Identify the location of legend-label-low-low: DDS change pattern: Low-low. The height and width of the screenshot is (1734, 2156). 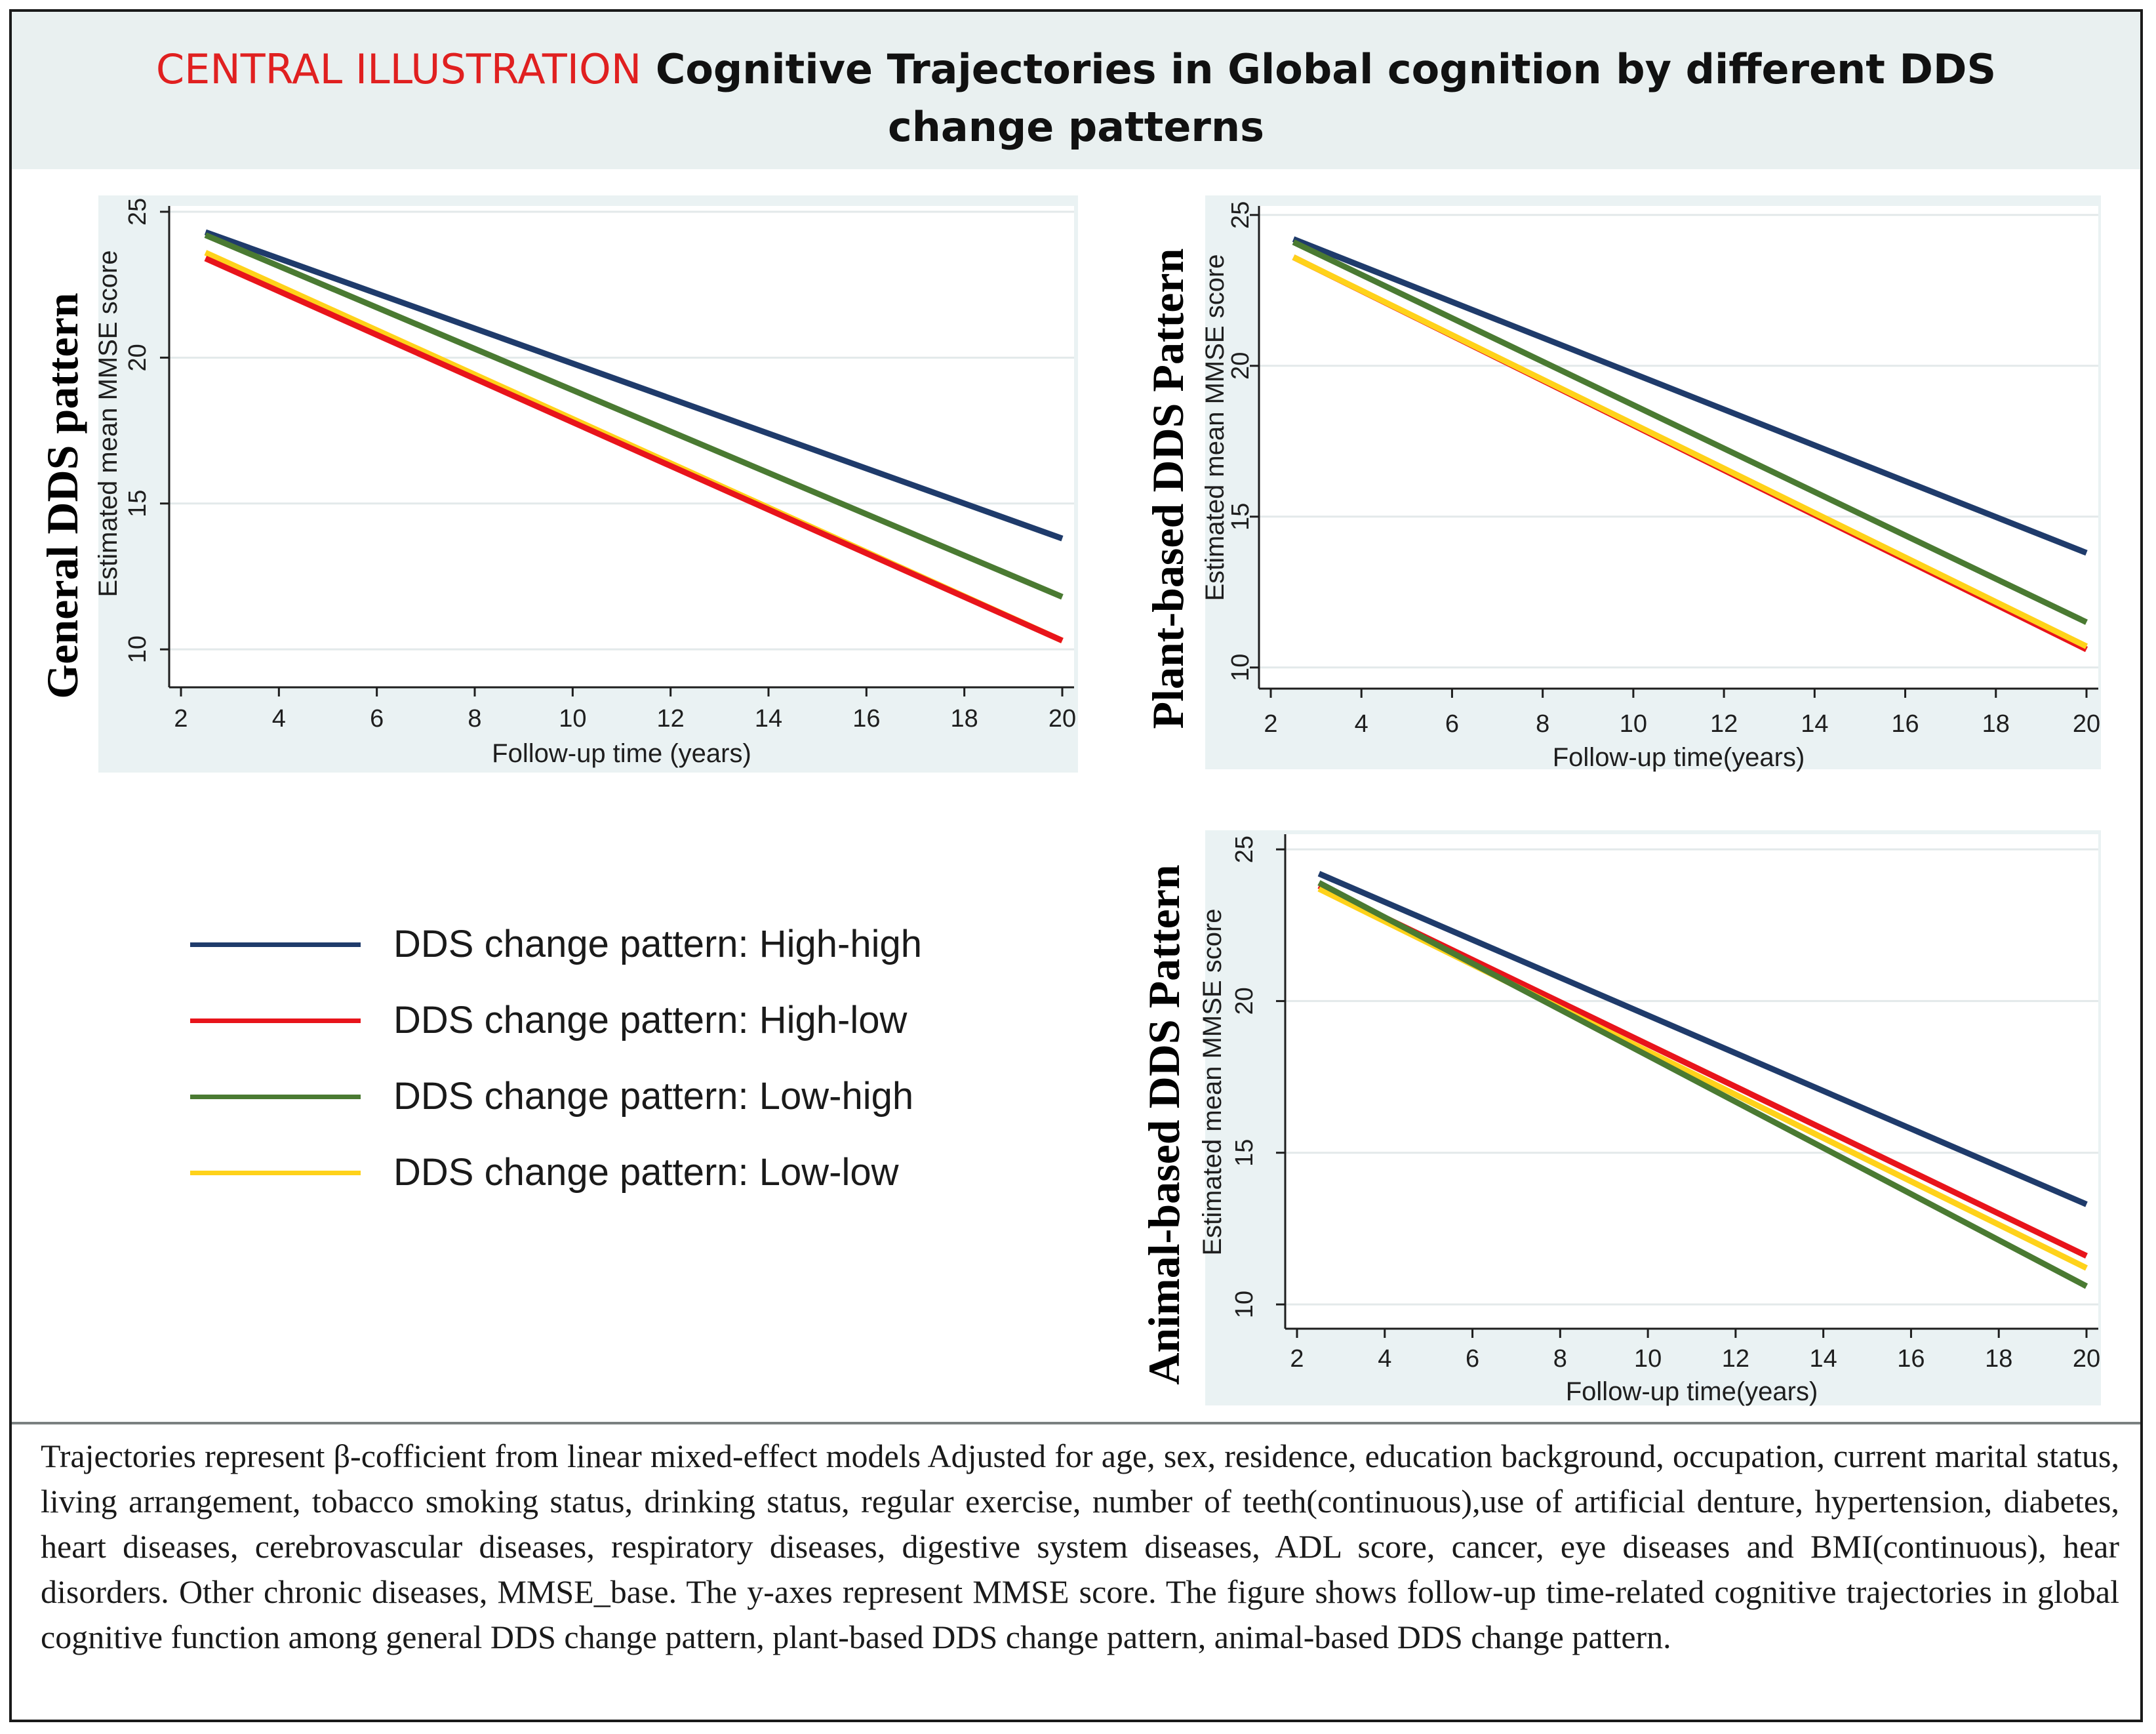
(646, 1172).